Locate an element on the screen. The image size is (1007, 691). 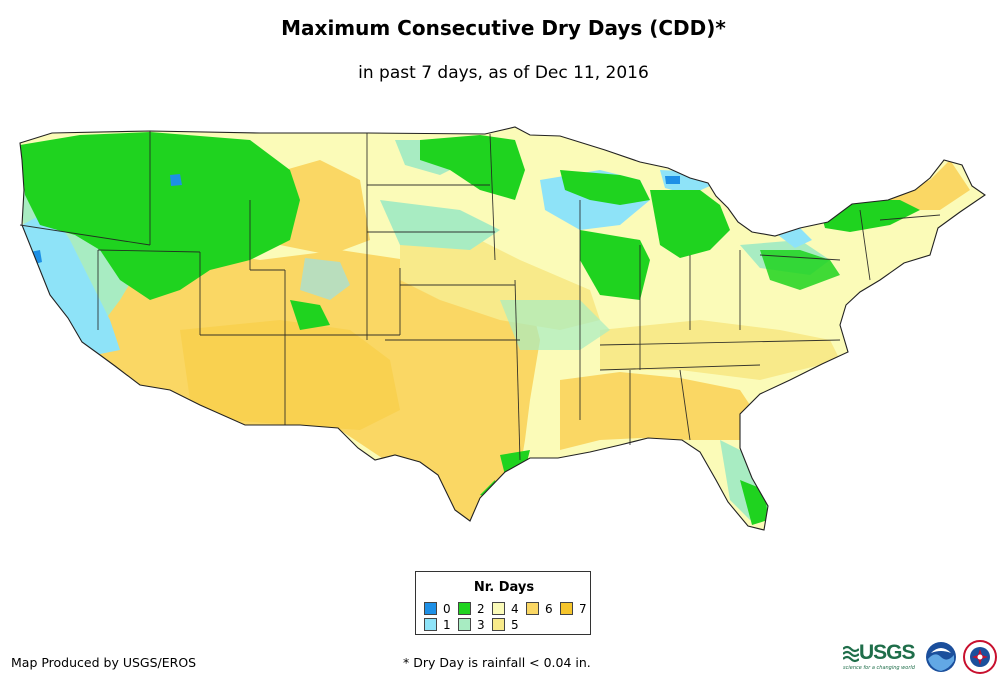
legend-item: 1 is located at coordinates (437, 625).